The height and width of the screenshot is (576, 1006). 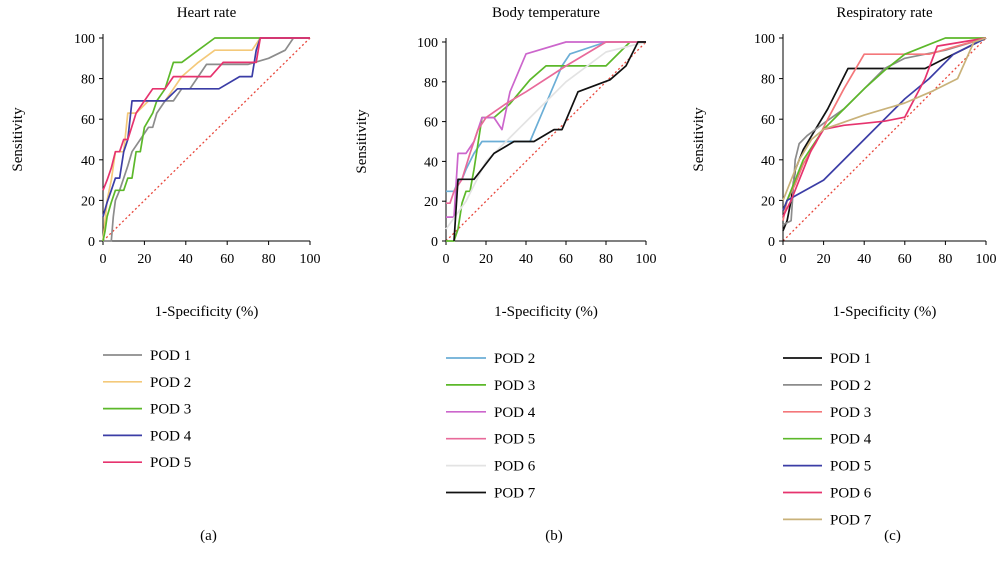 What do you see at coordinates (546, 13) in the screenshot?
I see `chart-title: Body temperature` at bounding box center [546, 13].